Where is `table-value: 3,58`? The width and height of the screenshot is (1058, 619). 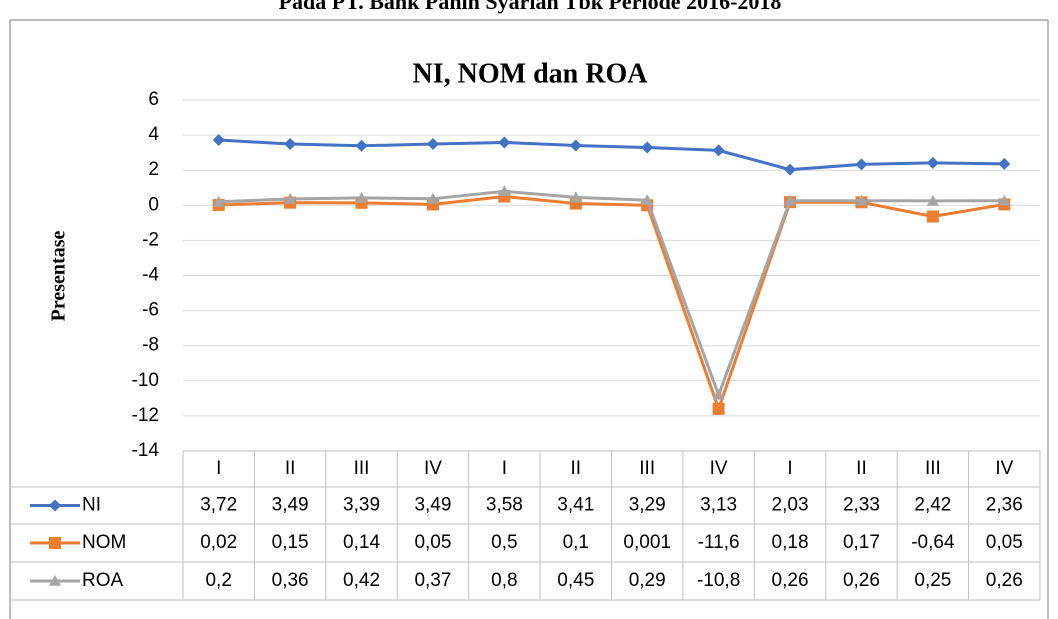
table-value: 3,58 is located at coordinates (504, 505).